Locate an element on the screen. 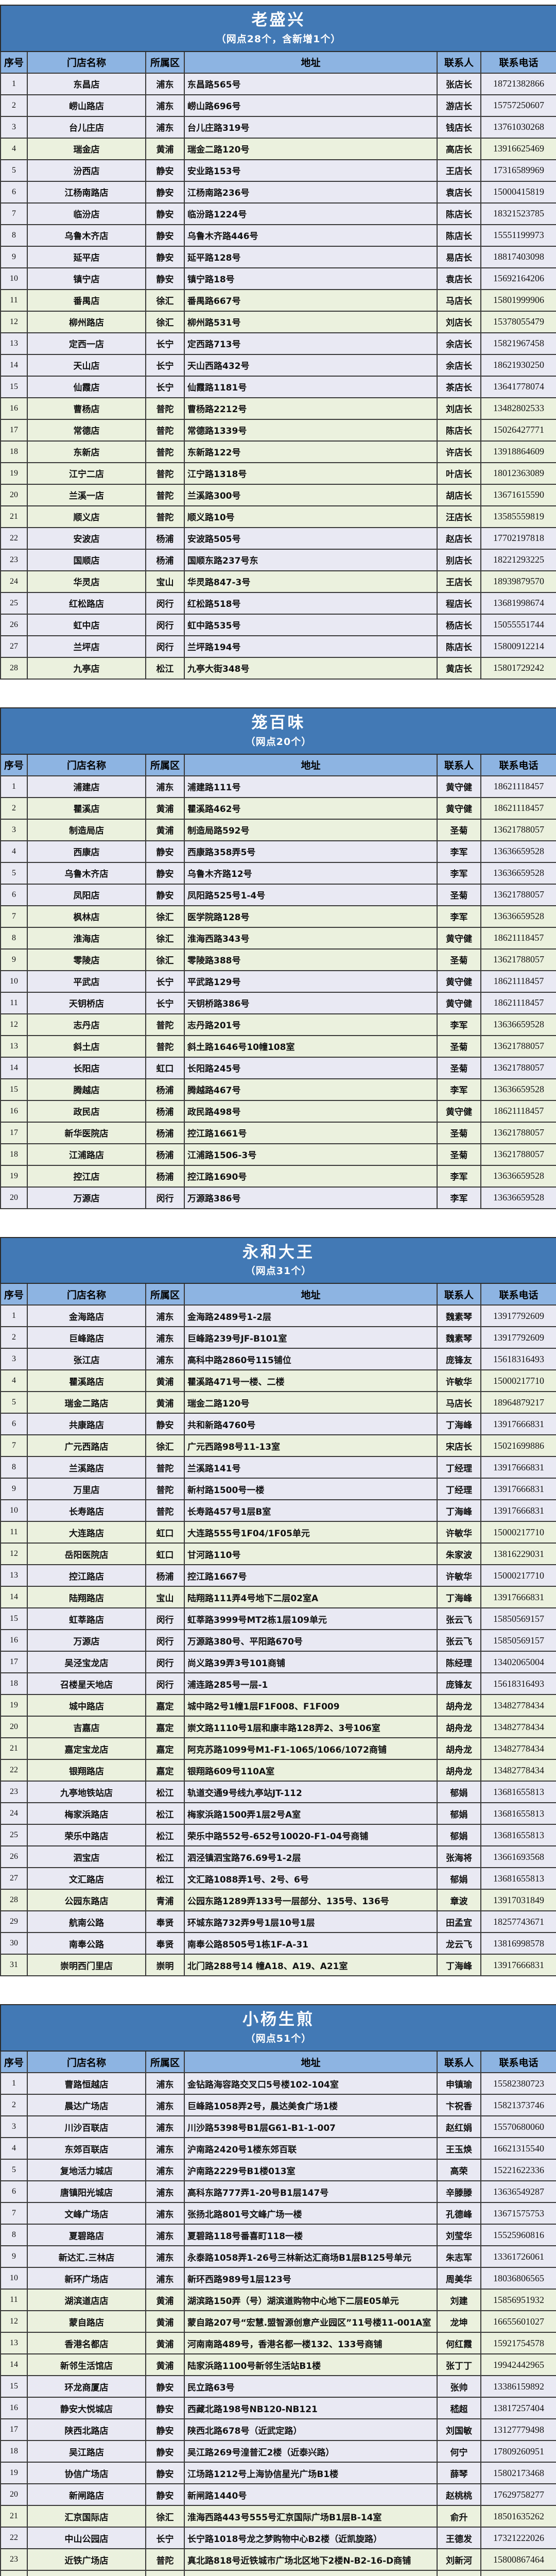 Image resolution: width=556 pixels, height=2576 pixels. cell-phone: 13361726061 is located at coordinates (518, 2256).